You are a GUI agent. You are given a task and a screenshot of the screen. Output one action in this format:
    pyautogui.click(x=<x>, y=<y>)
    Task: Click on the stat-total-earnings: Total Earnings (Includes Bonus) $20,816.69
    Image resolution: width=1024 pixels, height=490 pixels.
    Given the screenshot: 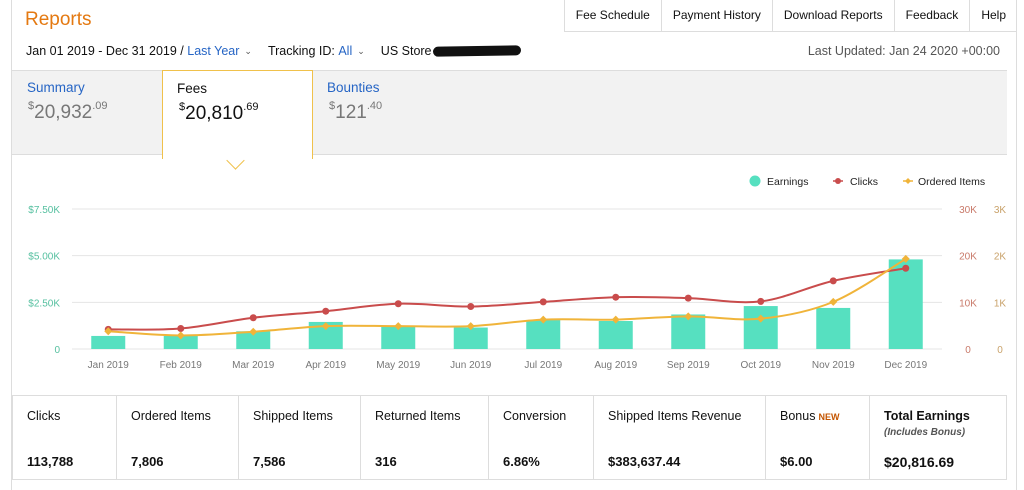 What is the action you would take?
    pyautogui.click(x=927, y=439)
    